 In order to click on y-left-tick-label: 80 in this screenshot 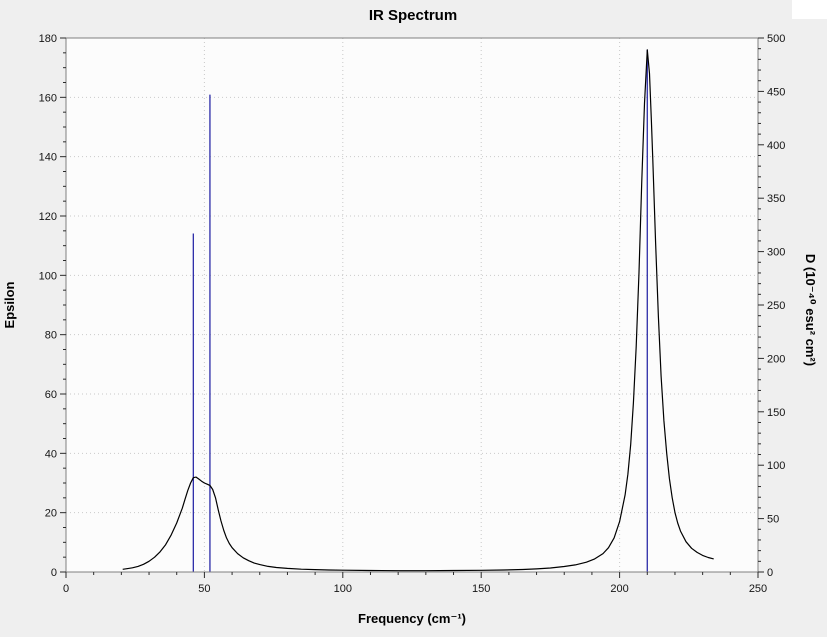, I will do `click(51, 336)`.